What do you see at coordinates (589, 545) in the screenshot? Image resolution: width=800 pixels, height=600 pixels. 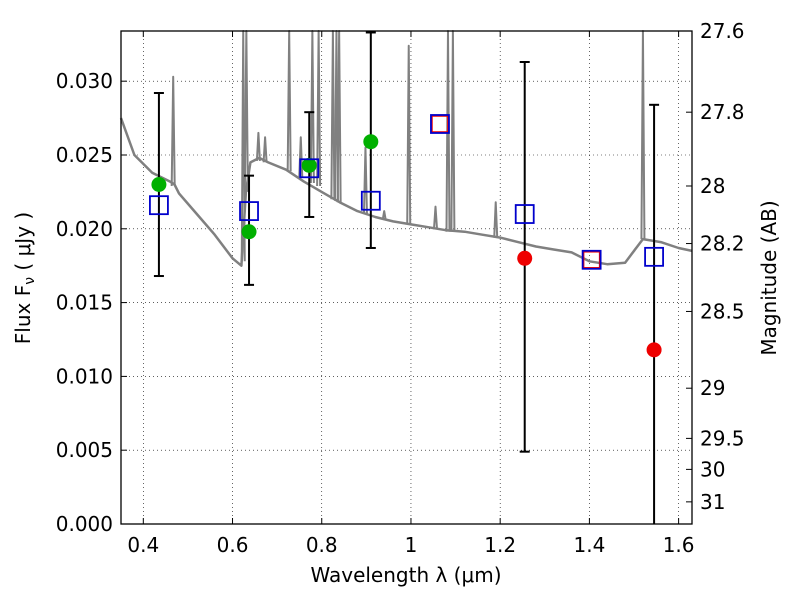 I see `x-tick-label: 1.4` at bounding box center [589, 545].